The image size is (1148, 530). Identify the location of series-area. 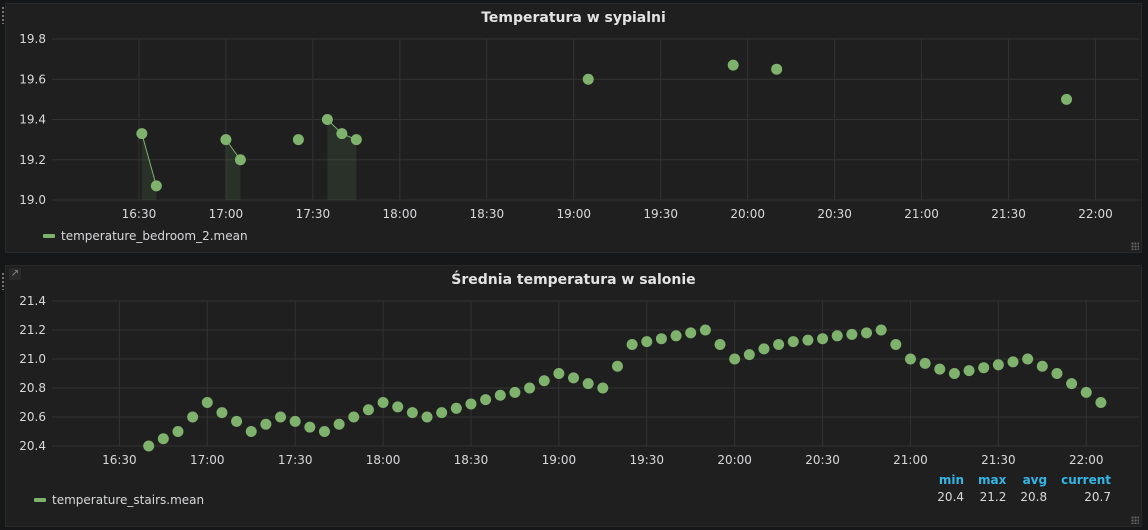
(342, 159).